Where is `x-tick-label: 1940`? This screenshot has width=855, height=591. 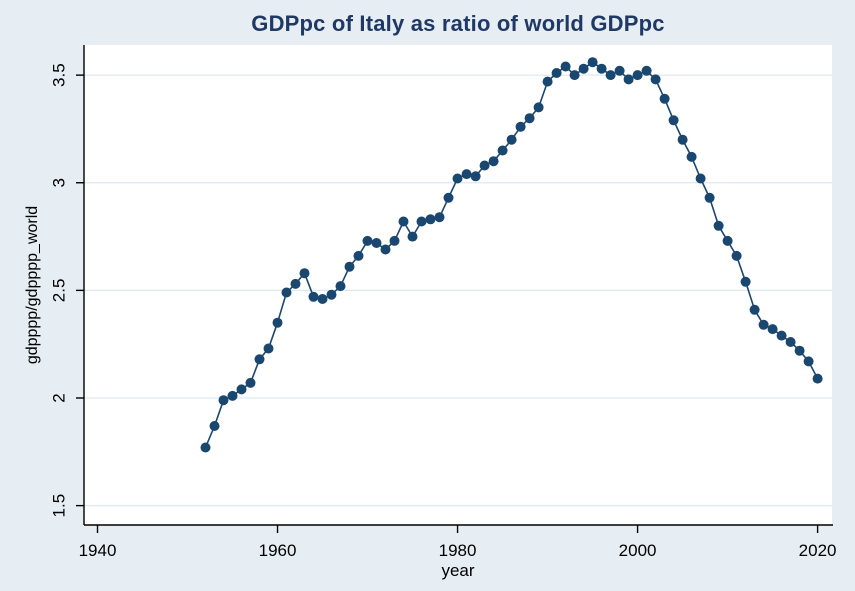
x-tick-label: 1940 is located at coordinates (98, 550).